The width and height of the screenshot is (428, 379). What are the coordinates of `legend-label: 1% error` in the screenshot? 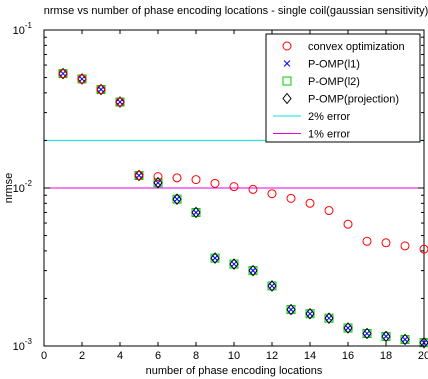 It's located at (329, 135).